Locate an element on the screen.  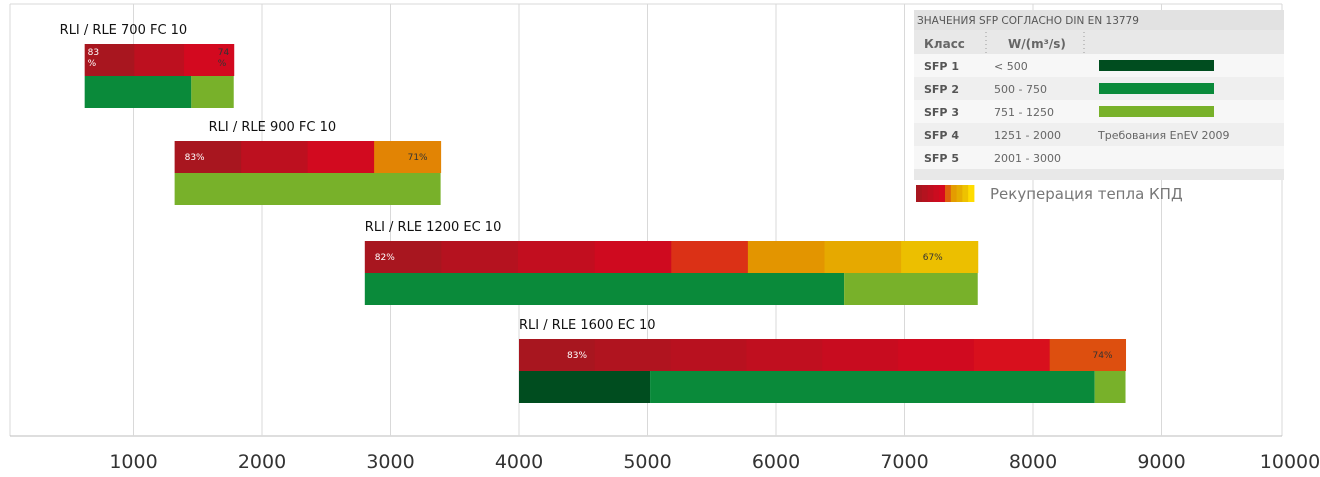
legend-class: SFP 3 is located at coordinates (941, 112).